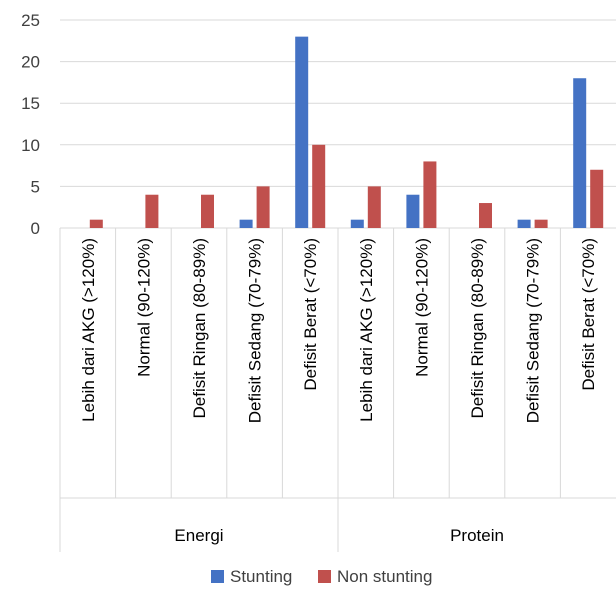  Describe the element at coordinates (35, 228) in the screenshot. I see `y-tick-label: 0` at that location.